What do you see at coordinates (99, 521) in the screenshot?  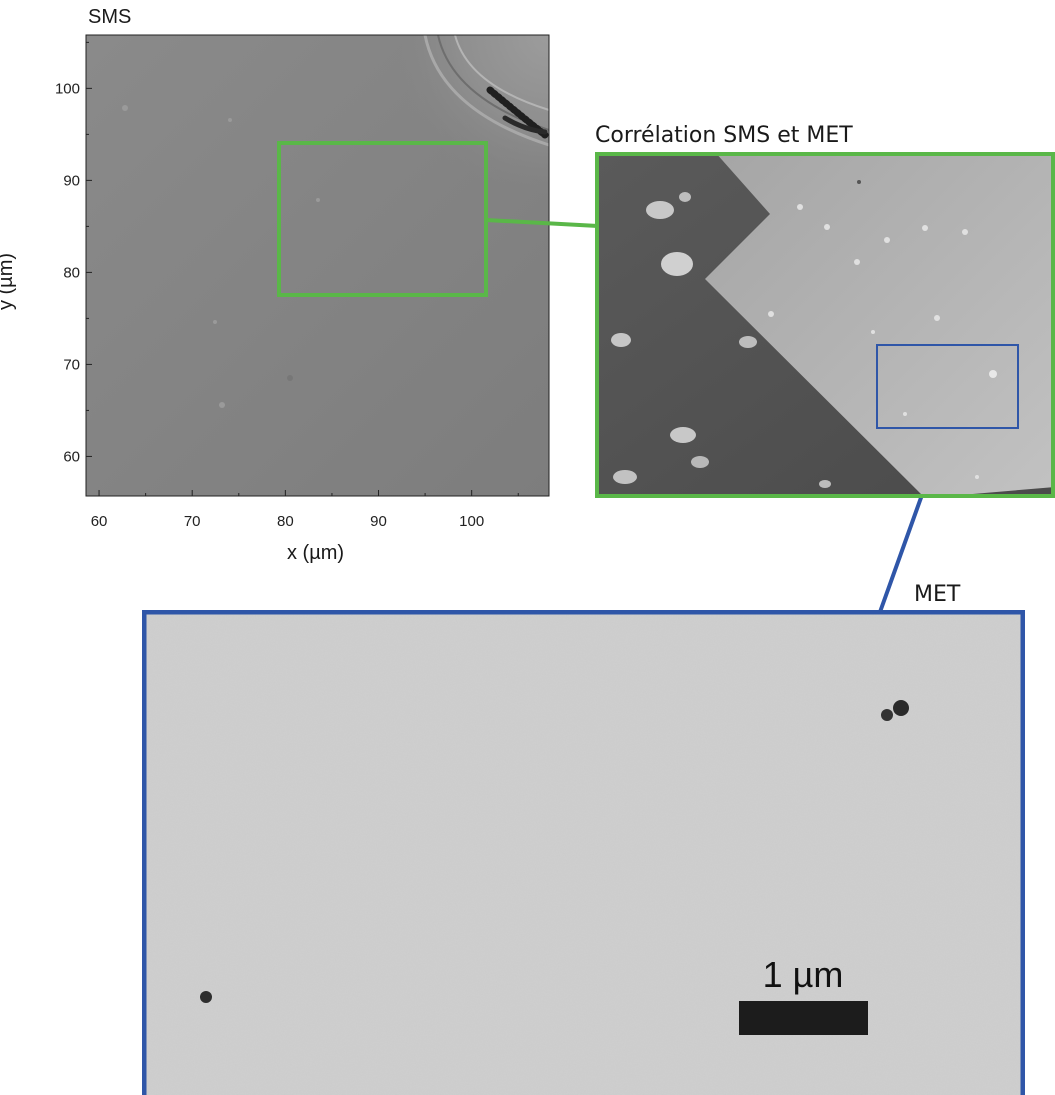 I see `x-tick-label: 60` at bounding box center [99, 521].